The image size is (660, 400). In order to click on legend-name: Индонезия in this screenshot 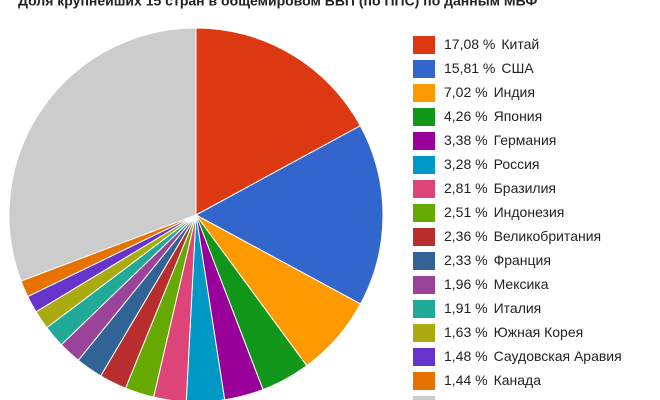, I will do `click(529, 212)`.